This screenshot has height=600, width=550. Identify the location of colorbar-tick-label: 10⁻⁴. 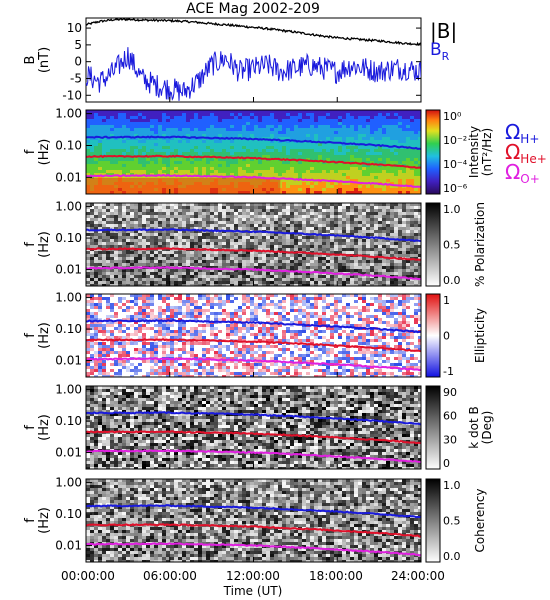
(455, 164).